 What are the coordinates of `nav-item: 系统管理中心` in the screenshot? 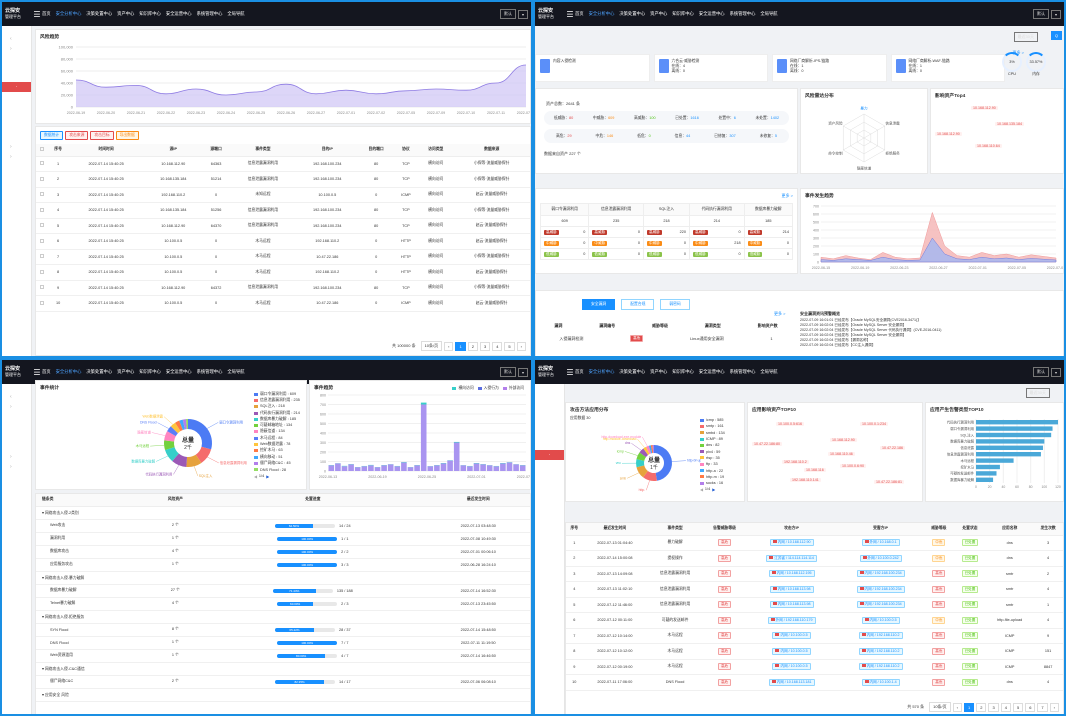 It's located at (742, 13).